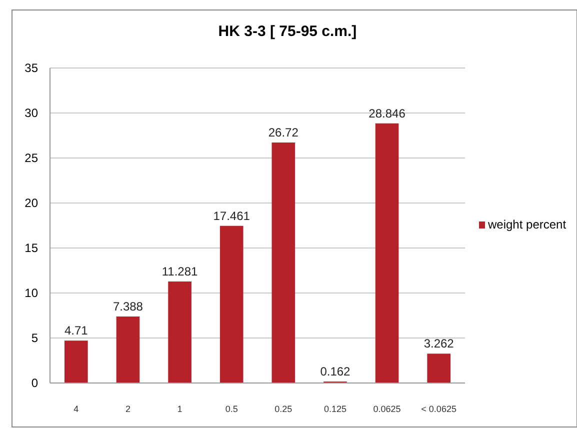 This screenshot has width=577, height=437. Describe the element at coordinates (283, 409) in the screenshot. I see `x-tick-label: 0.25` at that location.